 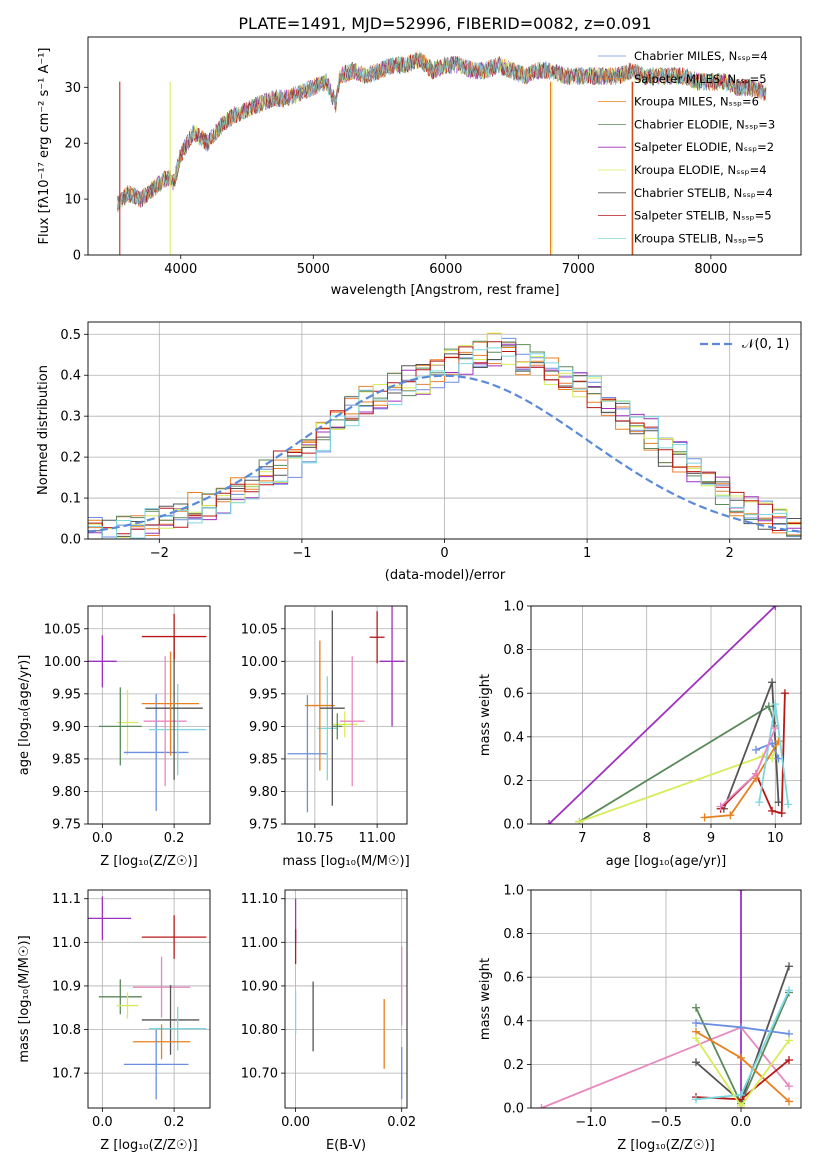 What do you see at coordinates (445, 575) in the screenshot?
I see `x-axis-label: (data-model)/error` at bounding box center [445, 575].